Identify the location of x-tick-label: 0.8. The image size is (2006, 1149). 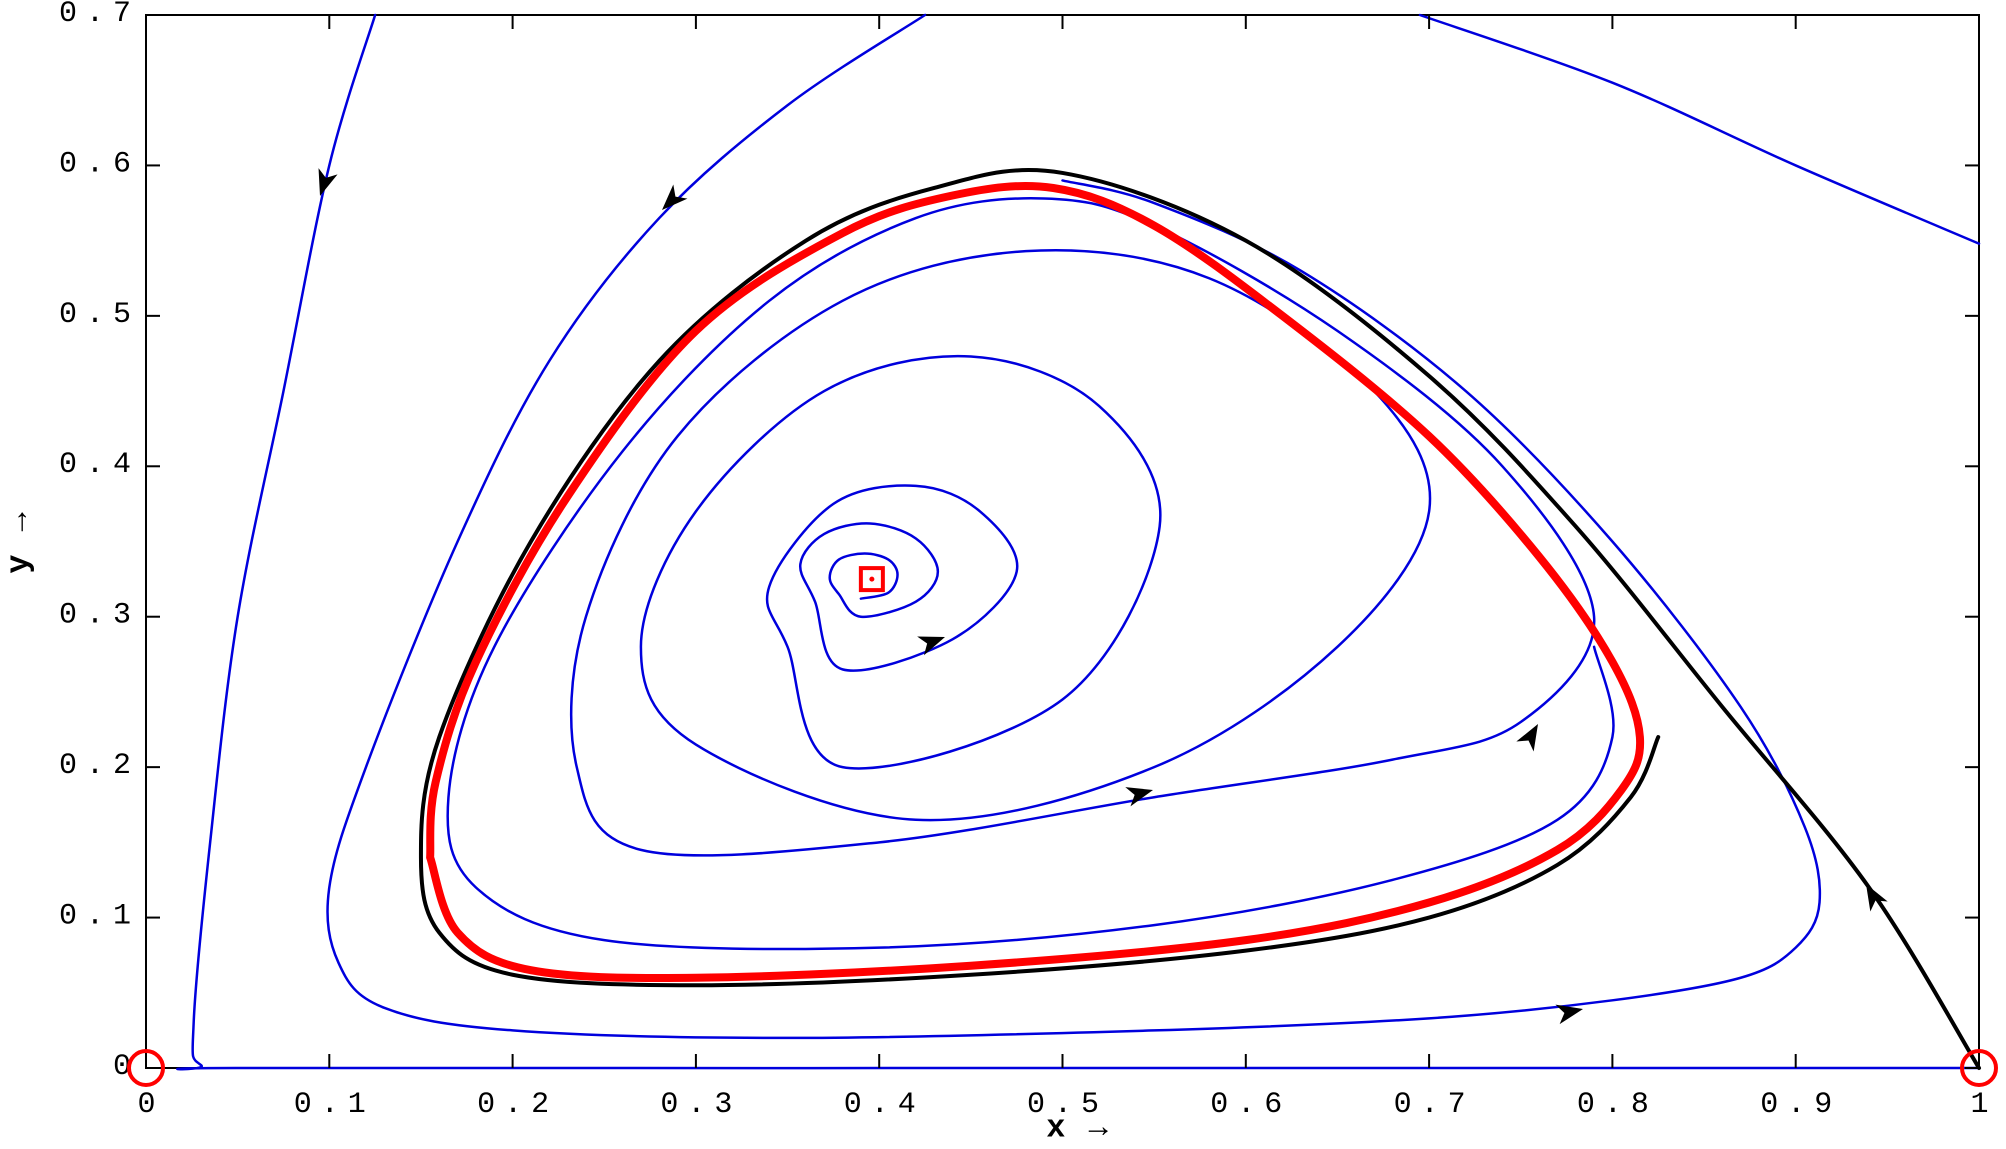
(1617, 1105).